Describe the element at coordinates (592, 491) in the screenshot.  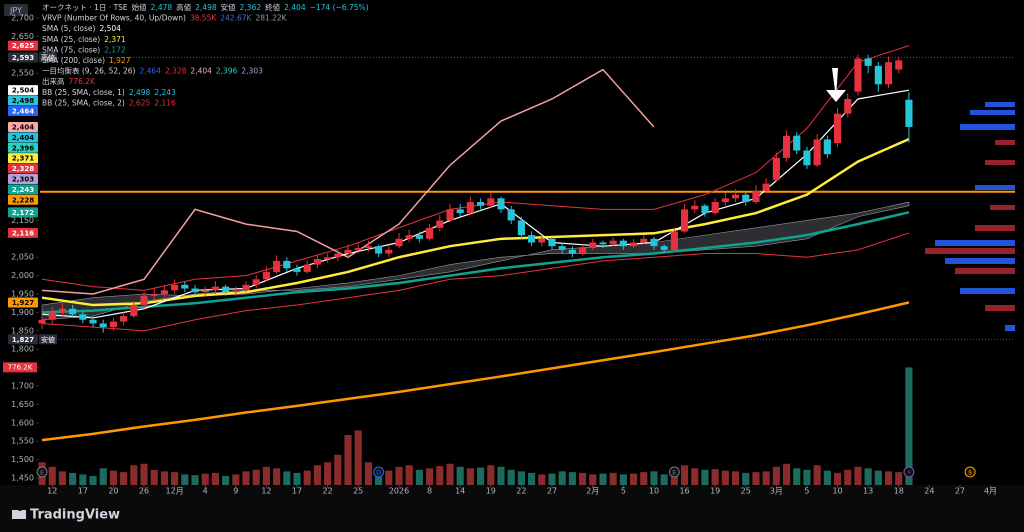
I see `x-tick-label: 2月` at that location.